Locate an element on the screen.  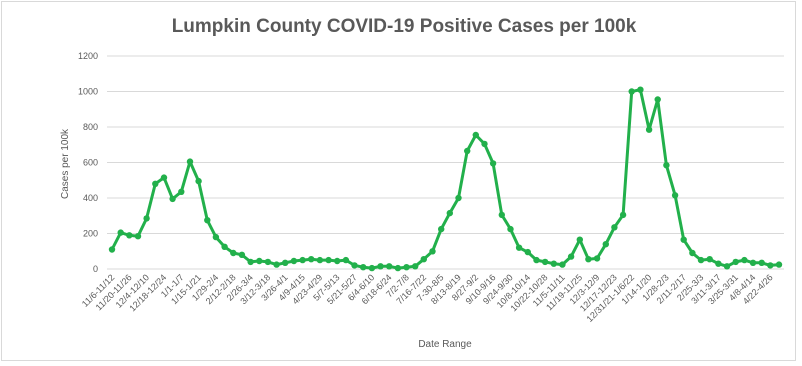
y-tick-label: 1200 is located at coordinates (88, 56).